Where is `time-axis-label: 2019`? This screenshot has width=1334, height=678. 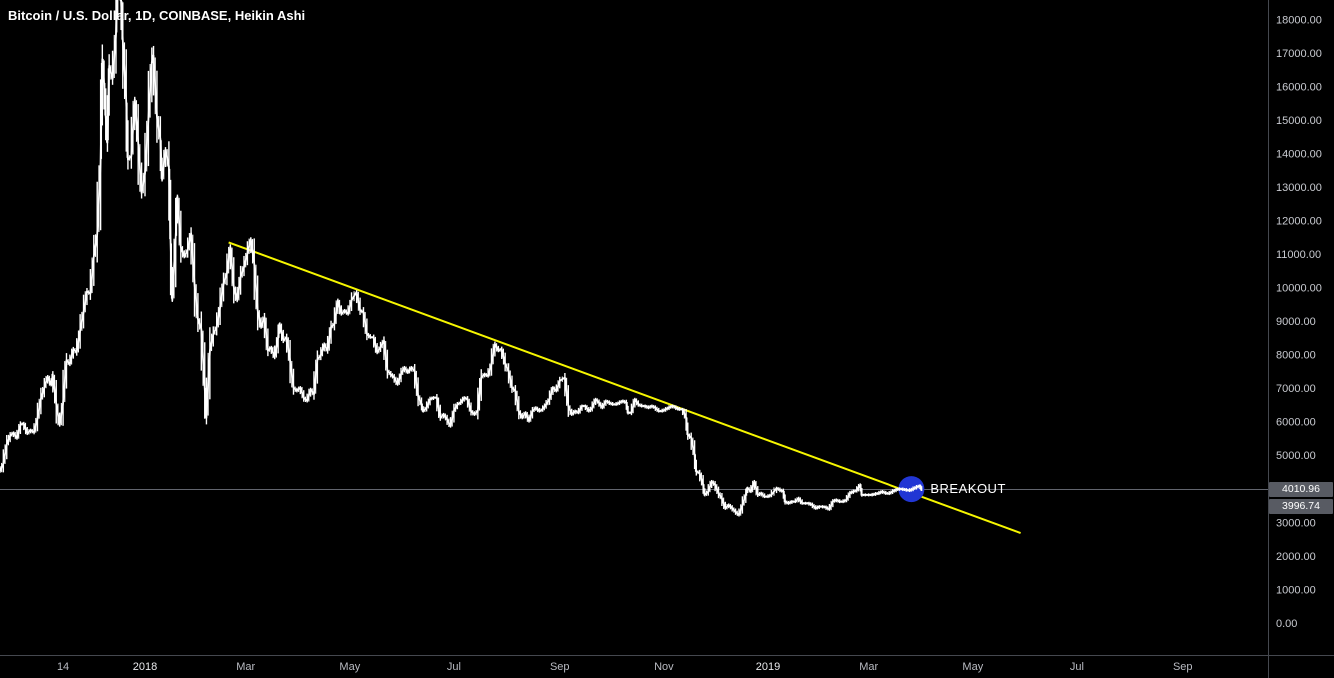
time-axis-label: 2019 is located at coordinates (768, 667).